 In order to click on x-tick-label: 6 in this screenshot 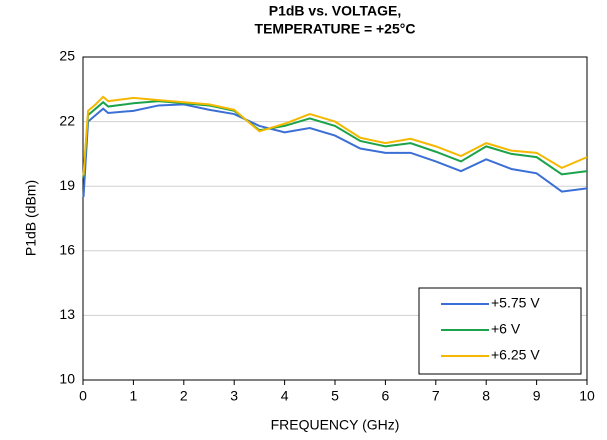, I will do `click(386, 396)`.